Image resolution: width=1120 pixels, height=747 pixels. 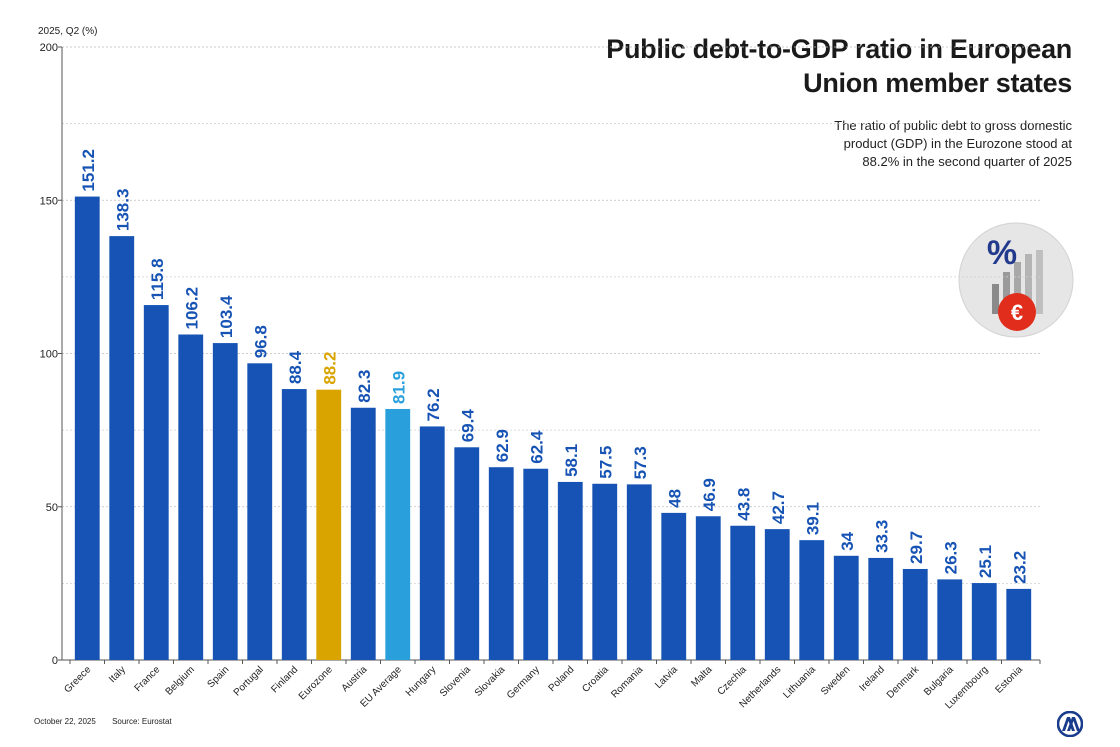 I want to click on y-tick-label: 150, so click(x=49, y=201).